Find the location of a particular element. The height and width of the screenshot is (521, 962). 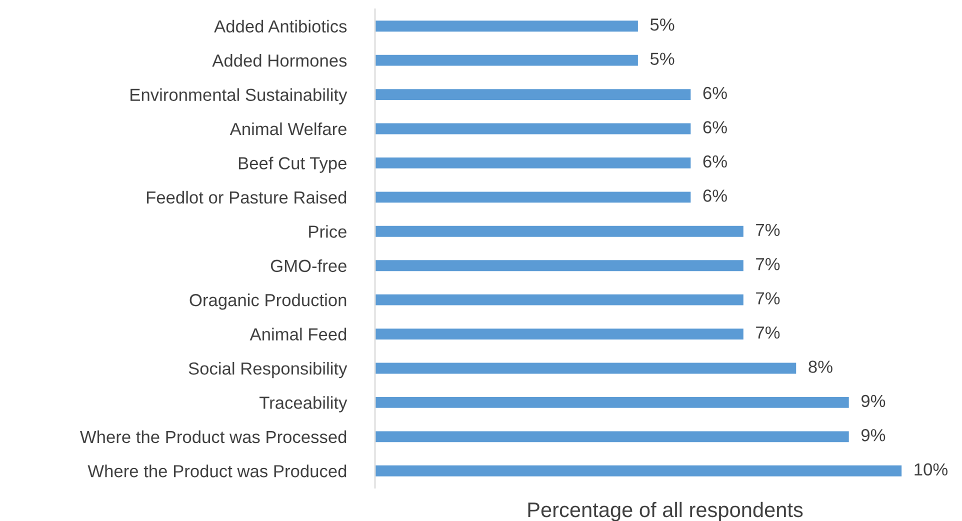

y-tick-label: Beef Cut Type is located at coordinates (292, 164).